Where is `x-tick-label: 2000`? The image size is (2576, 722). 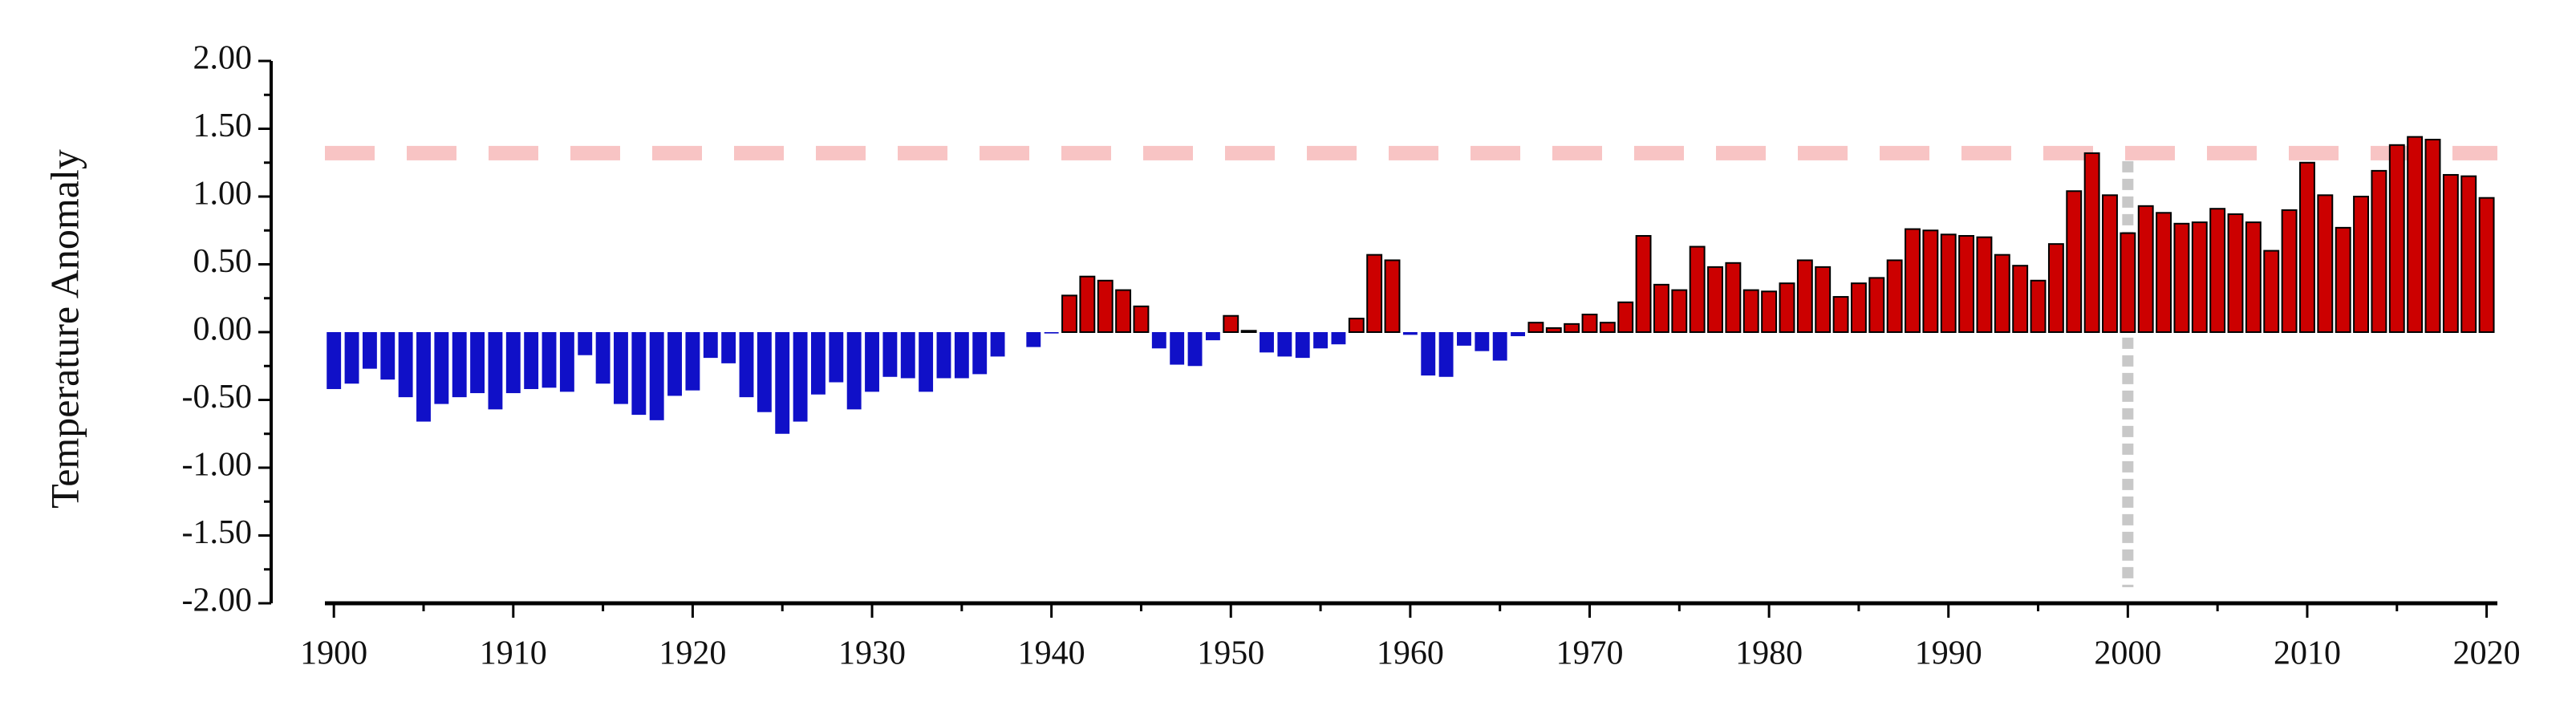 x-tick-label: 2000 is located at coordinates (2127, 653).